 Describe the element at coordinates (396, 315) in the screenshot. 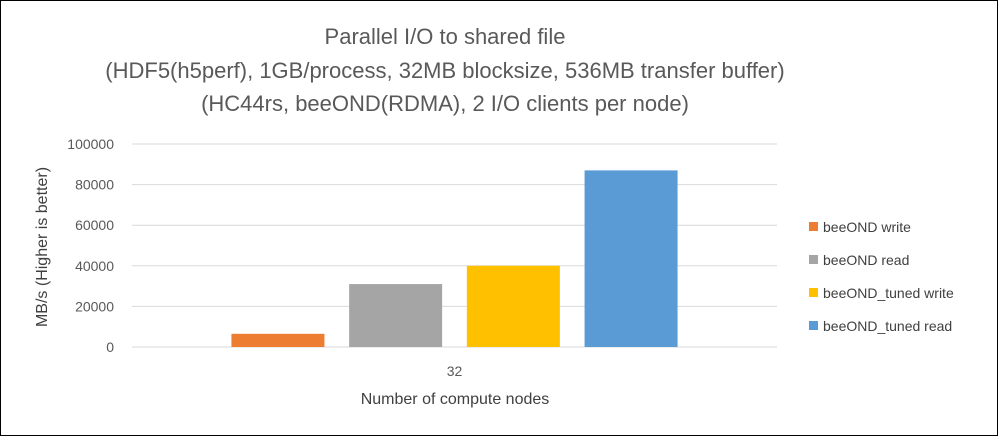

I see `bar-beeond-read` at that location.